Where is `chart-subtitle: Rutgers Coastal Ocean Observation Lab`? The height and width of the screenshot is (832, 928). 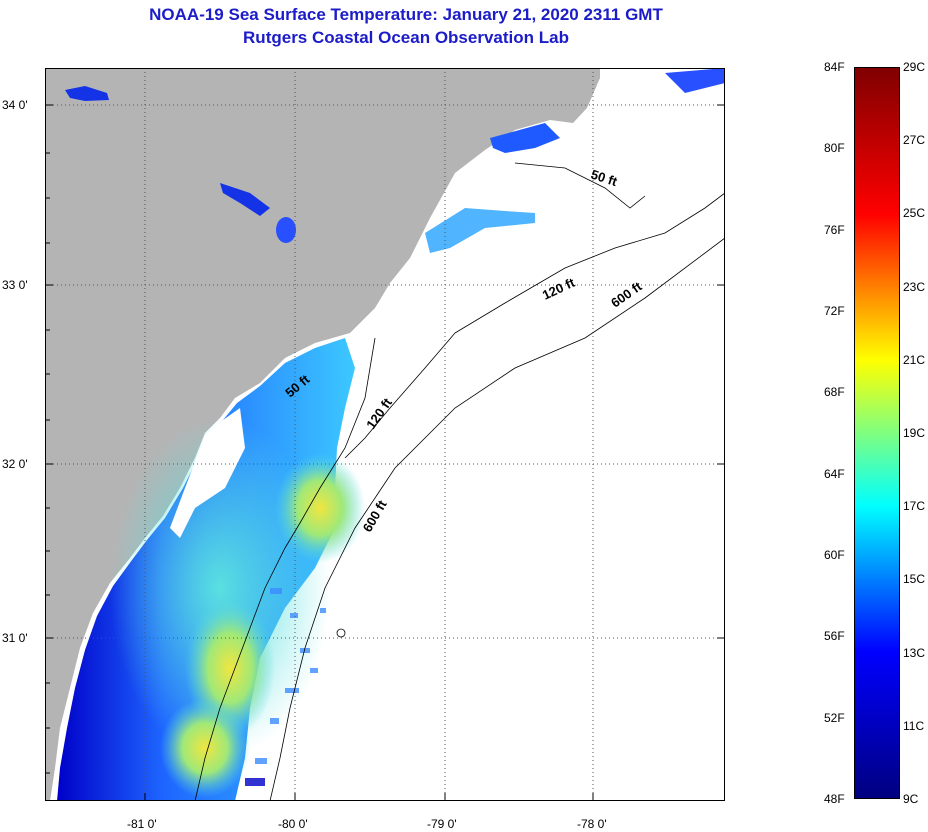
chart-subtitle: Rutgers Coastal Ocean Observation Lab is located at coordinates (406, 37).